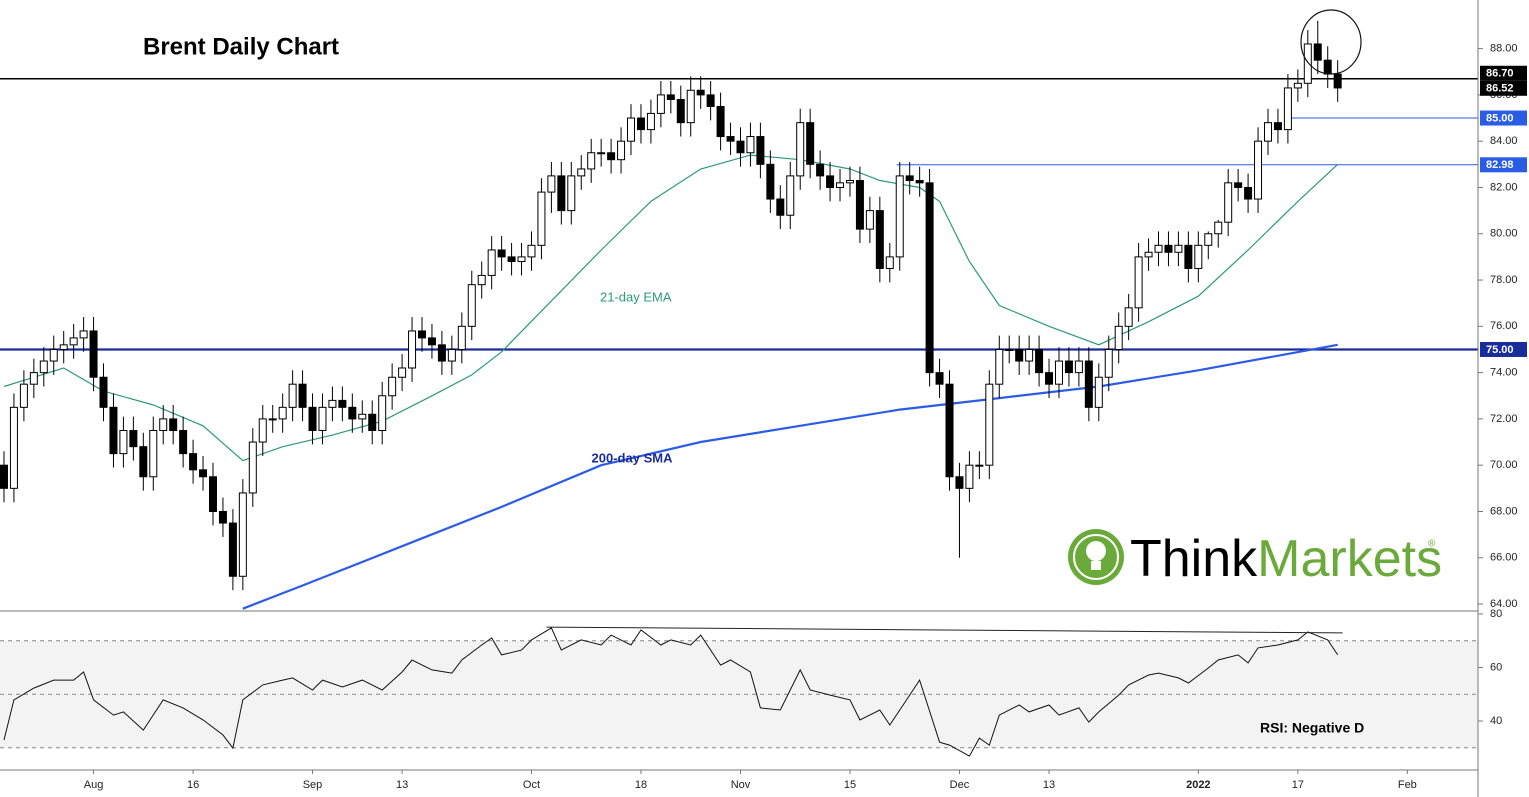 The image size is (1529, 797). What do you see at coordinates (1504, 187) in the screenshot?
I see `y-tick-label: 82.00` at bounding box center [1504, 187].